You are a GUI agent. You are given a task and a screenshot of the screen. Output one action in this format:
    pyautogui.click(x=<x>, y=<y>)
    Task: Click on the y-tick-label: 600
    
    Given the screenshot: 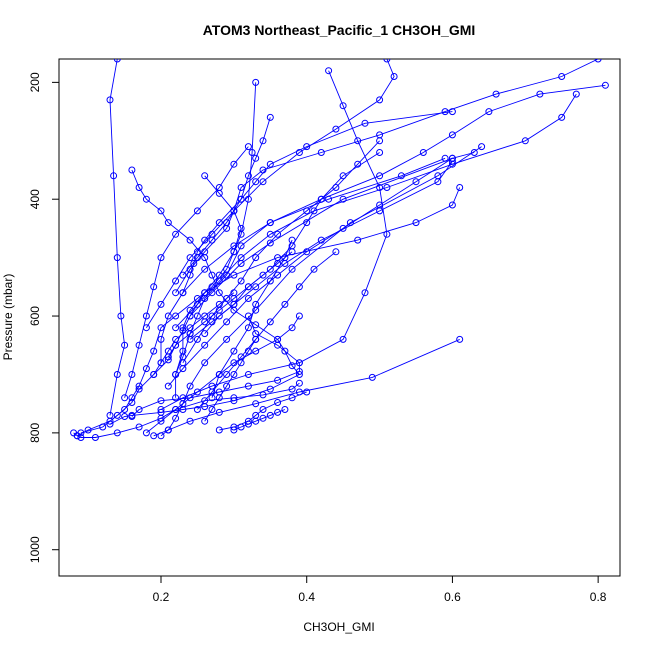 What is the action you would take?
    pyautogui.click(x=35, y=316)
    